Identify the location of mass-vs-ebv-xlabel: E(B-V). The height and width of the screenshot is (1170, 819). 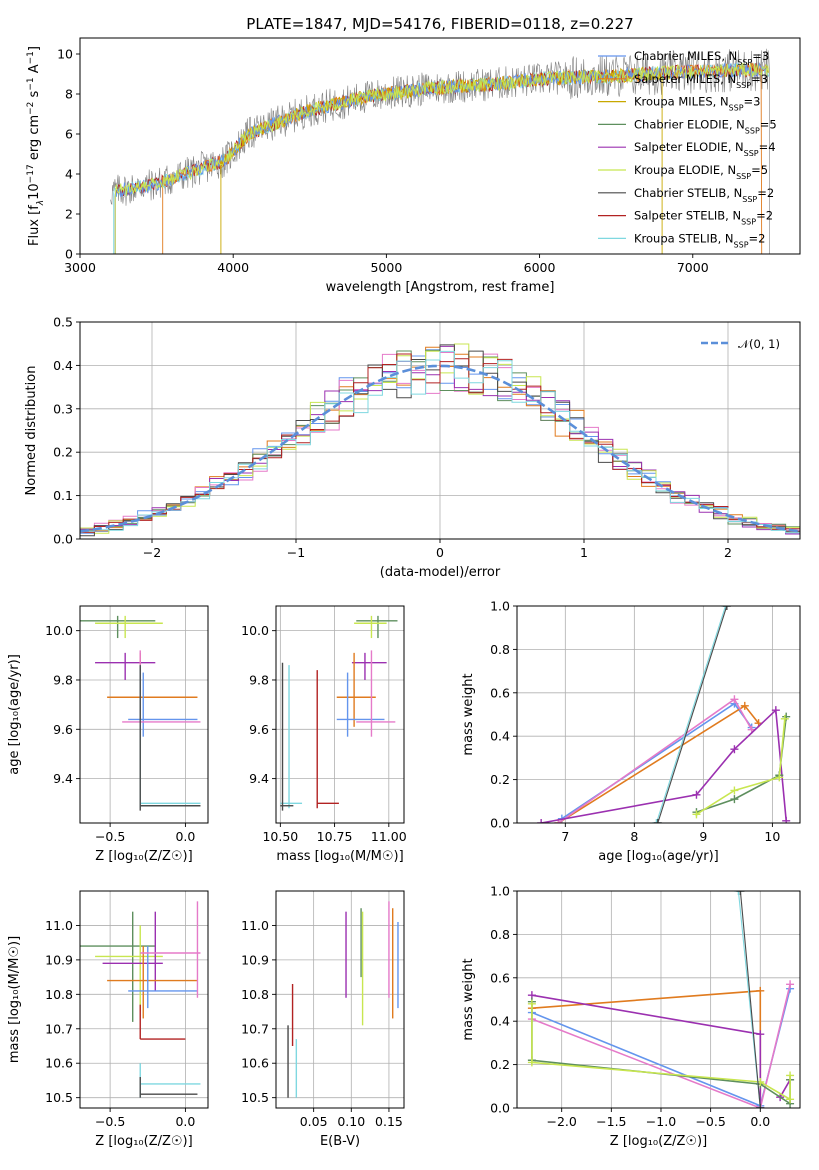
(340, 1141).